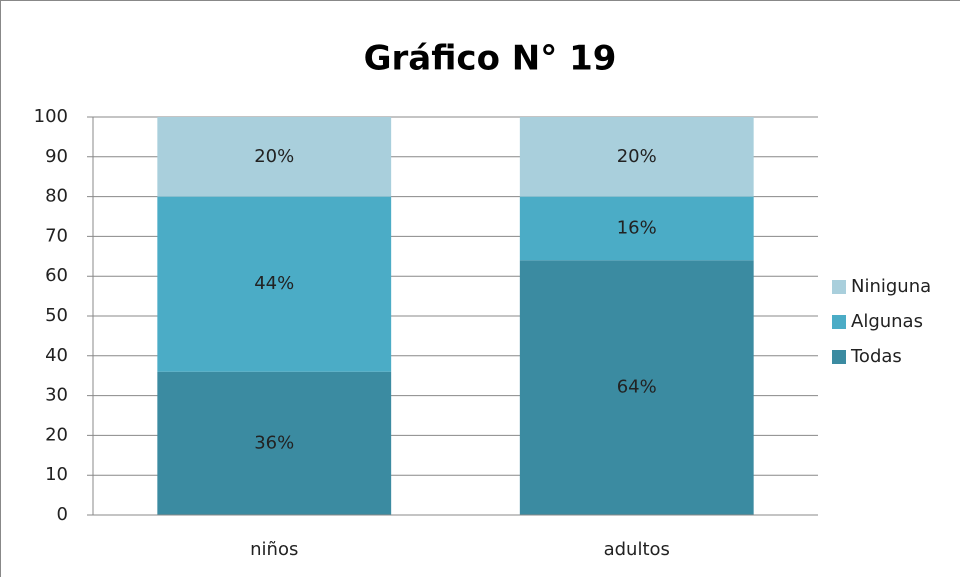 The height and width of the screenshot is (577, 960). Describe the element at coordinates (62, 514) in the screenshot. I see `y-tick-label: 0` at that location.